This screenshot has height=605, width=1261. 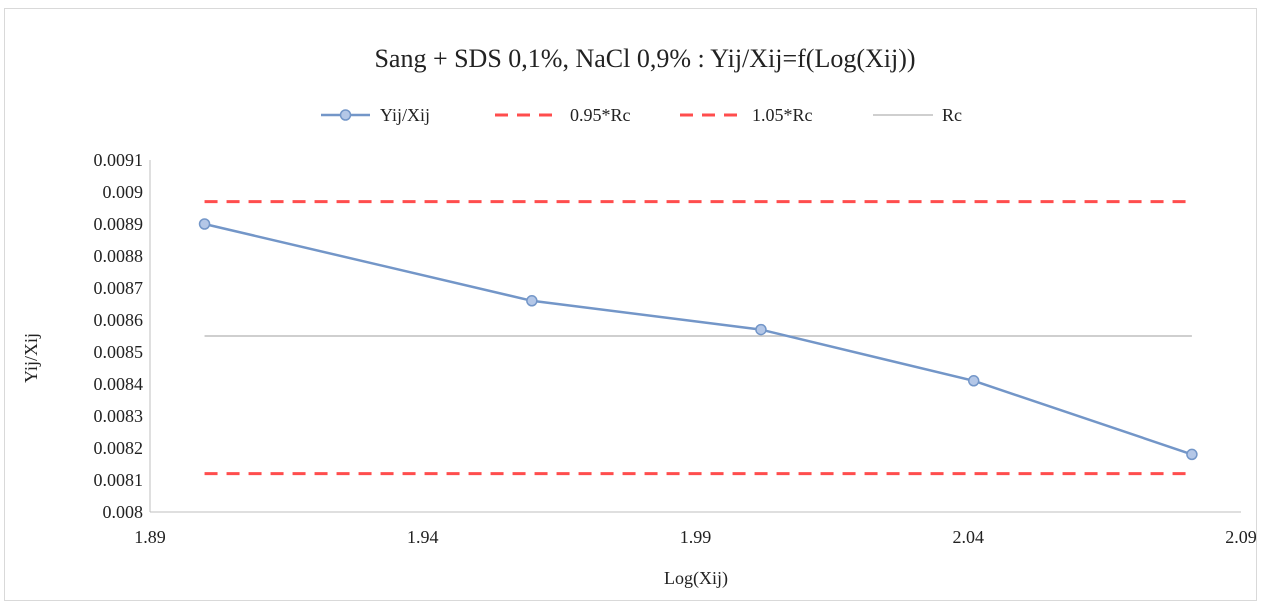 I want to click on y-tick-label: 0.0088, so click(x=119, y=256).